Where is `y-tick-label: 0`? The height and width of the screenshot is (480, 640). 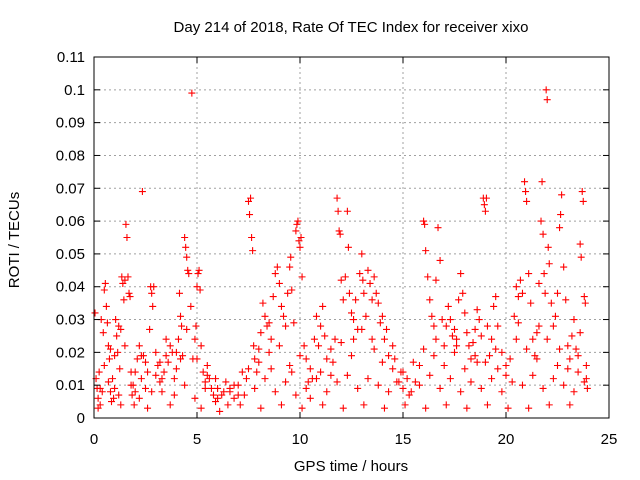
y-tick-label: 0 is located at coordinates (81, 418).